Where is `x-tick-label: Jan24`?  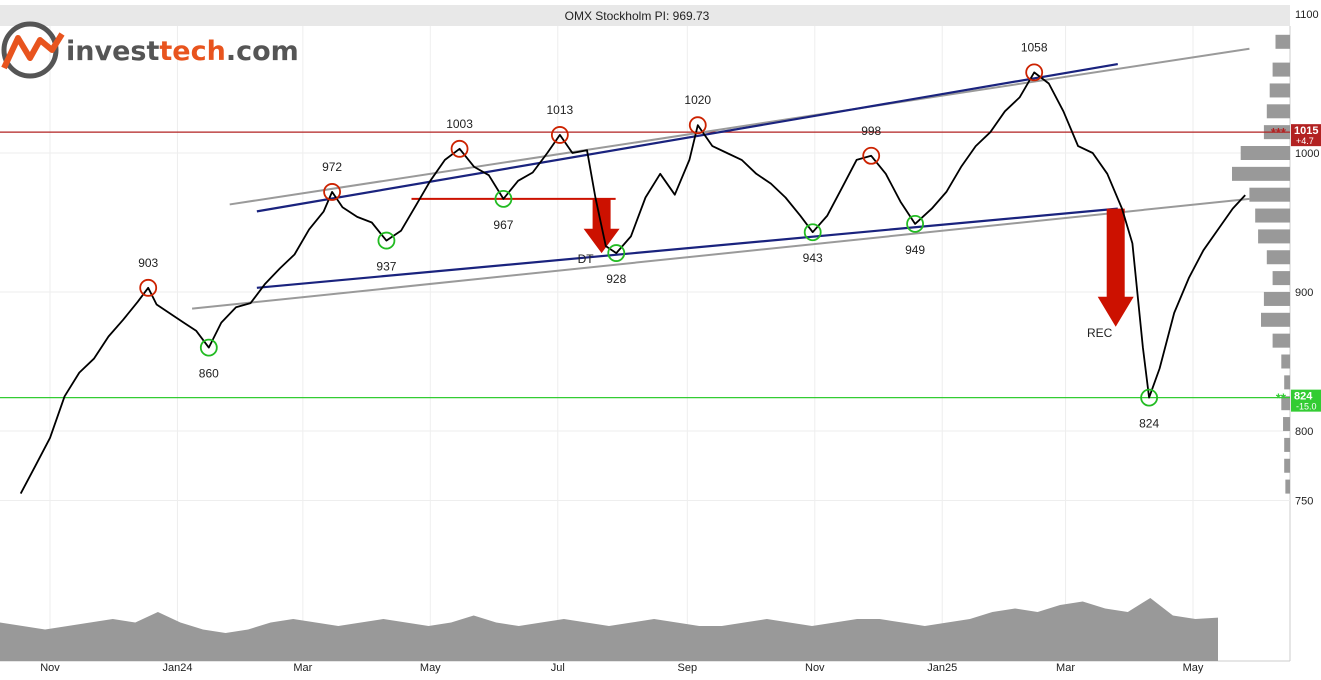 x-tick-label: Jan24 is located at coordinates (177, 668).